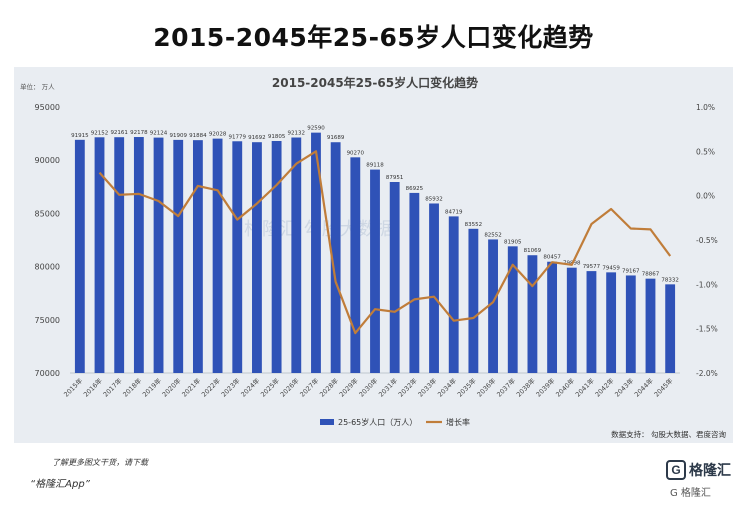  What do you see at coordinates (328, 387) in the screenshot?
I see `x-tick-label: 2028年` at bounding box center [328, 387].